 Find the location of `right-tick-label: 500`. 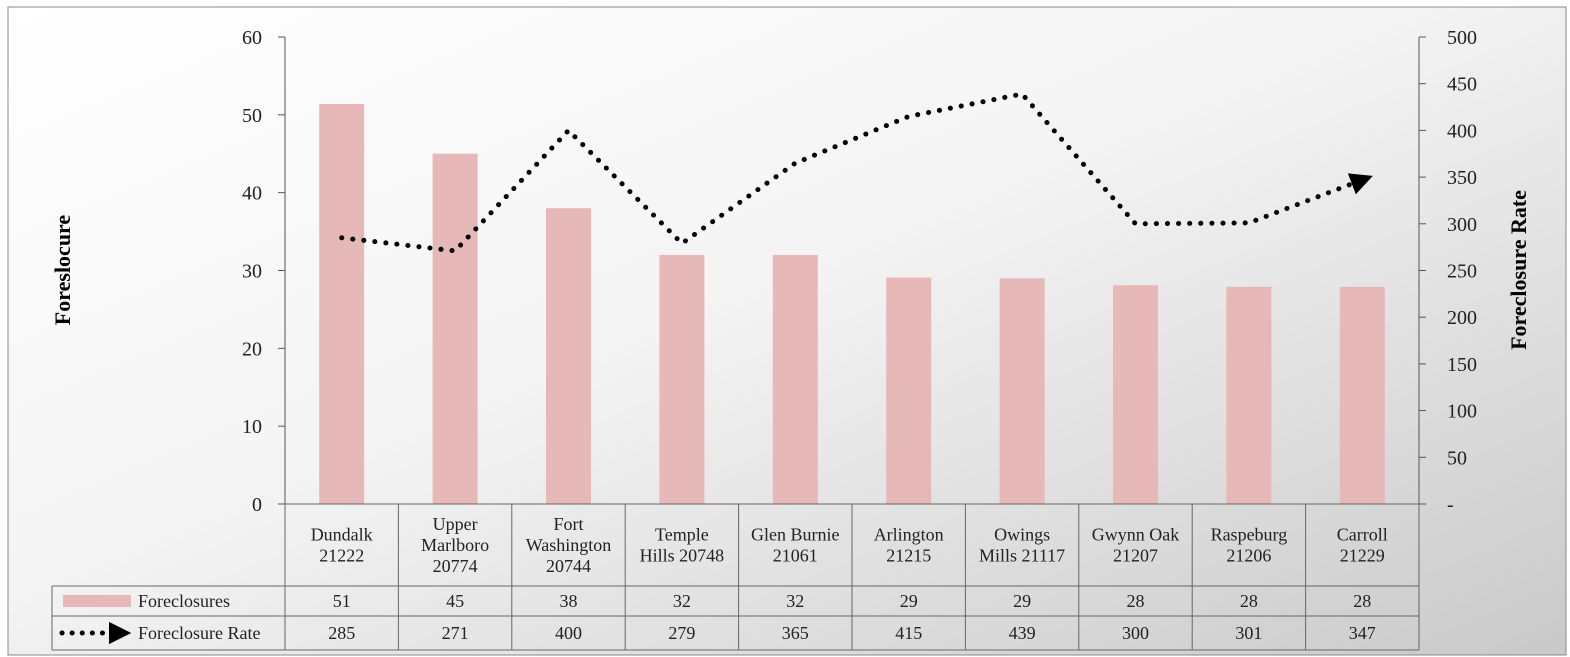

right-tick-label: 500 is located at coordinates (1462, 38).